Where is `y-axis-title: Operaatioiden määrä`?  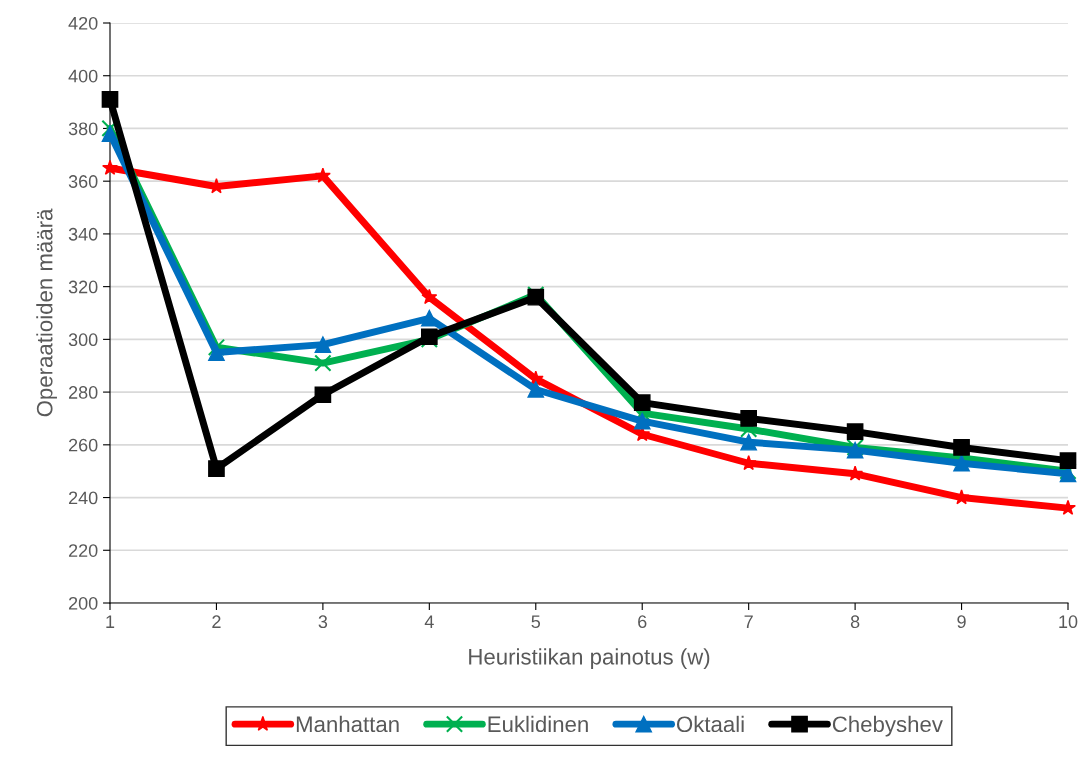 y-axis-title: Operaatioiden määrä is located at coordinates (46, 312).